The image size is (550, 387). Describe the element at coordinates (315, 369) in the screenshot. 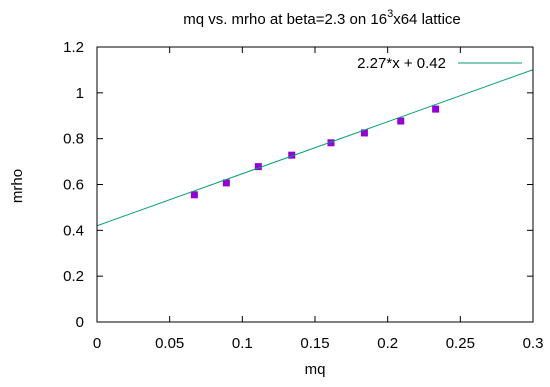

I see `x-axis-label: mq` at that location.